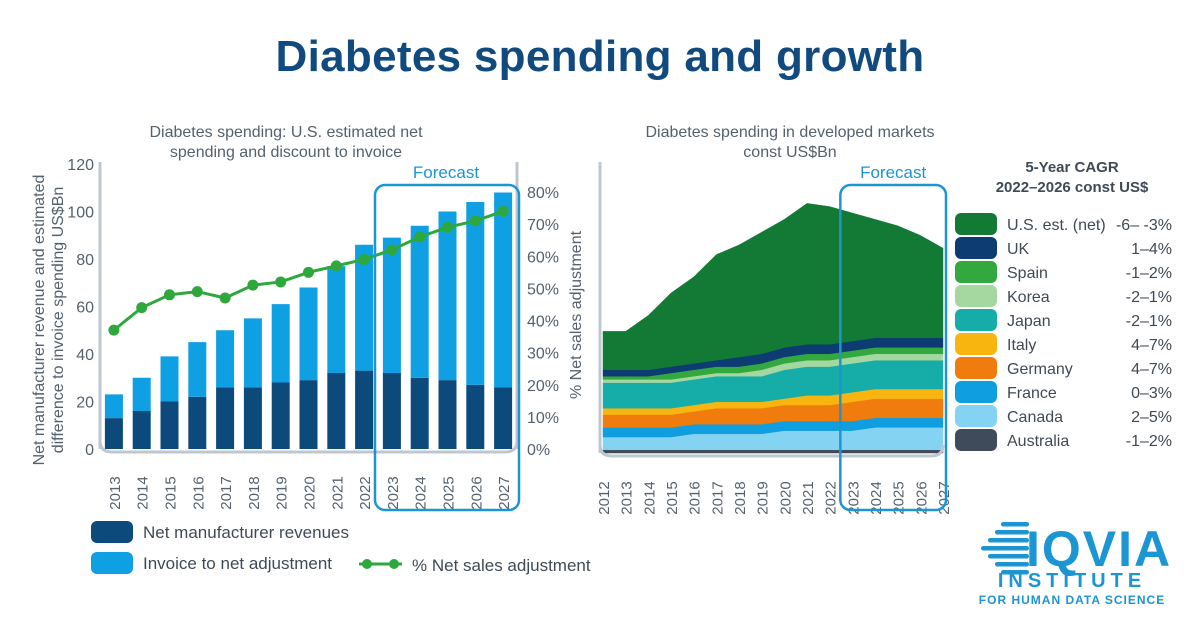  What do you see at coordinates (773, 451) in the screenshot?
I see `area-australia` at bounding box center [773, 451].